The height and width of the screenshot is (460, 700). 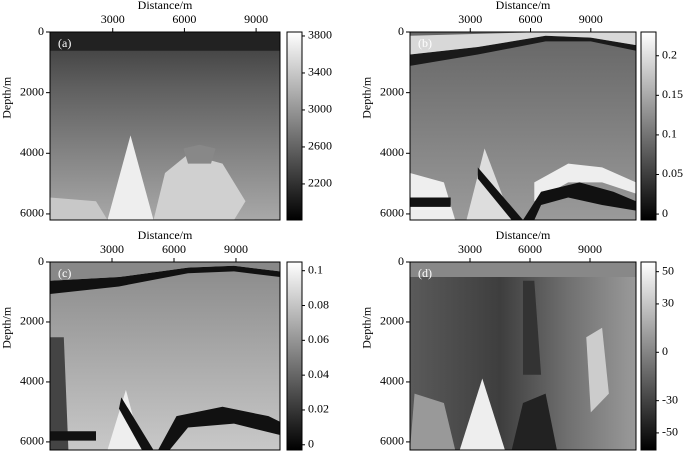 I want to click on colorbar-tick-label: 0.05, so click(x=672, y=173).